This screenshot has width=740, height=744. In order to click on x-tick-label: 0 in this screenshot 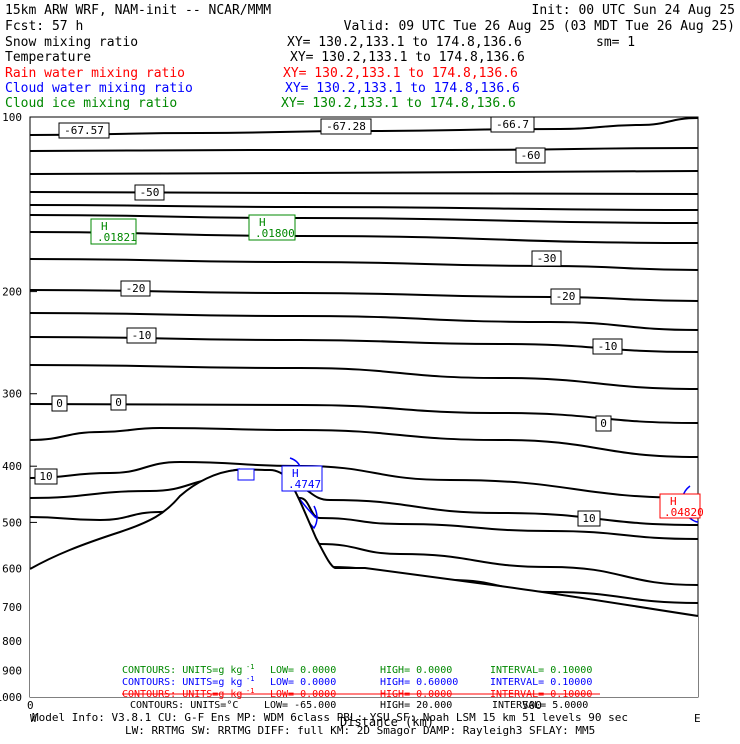, I will do `click(30, 705)`.